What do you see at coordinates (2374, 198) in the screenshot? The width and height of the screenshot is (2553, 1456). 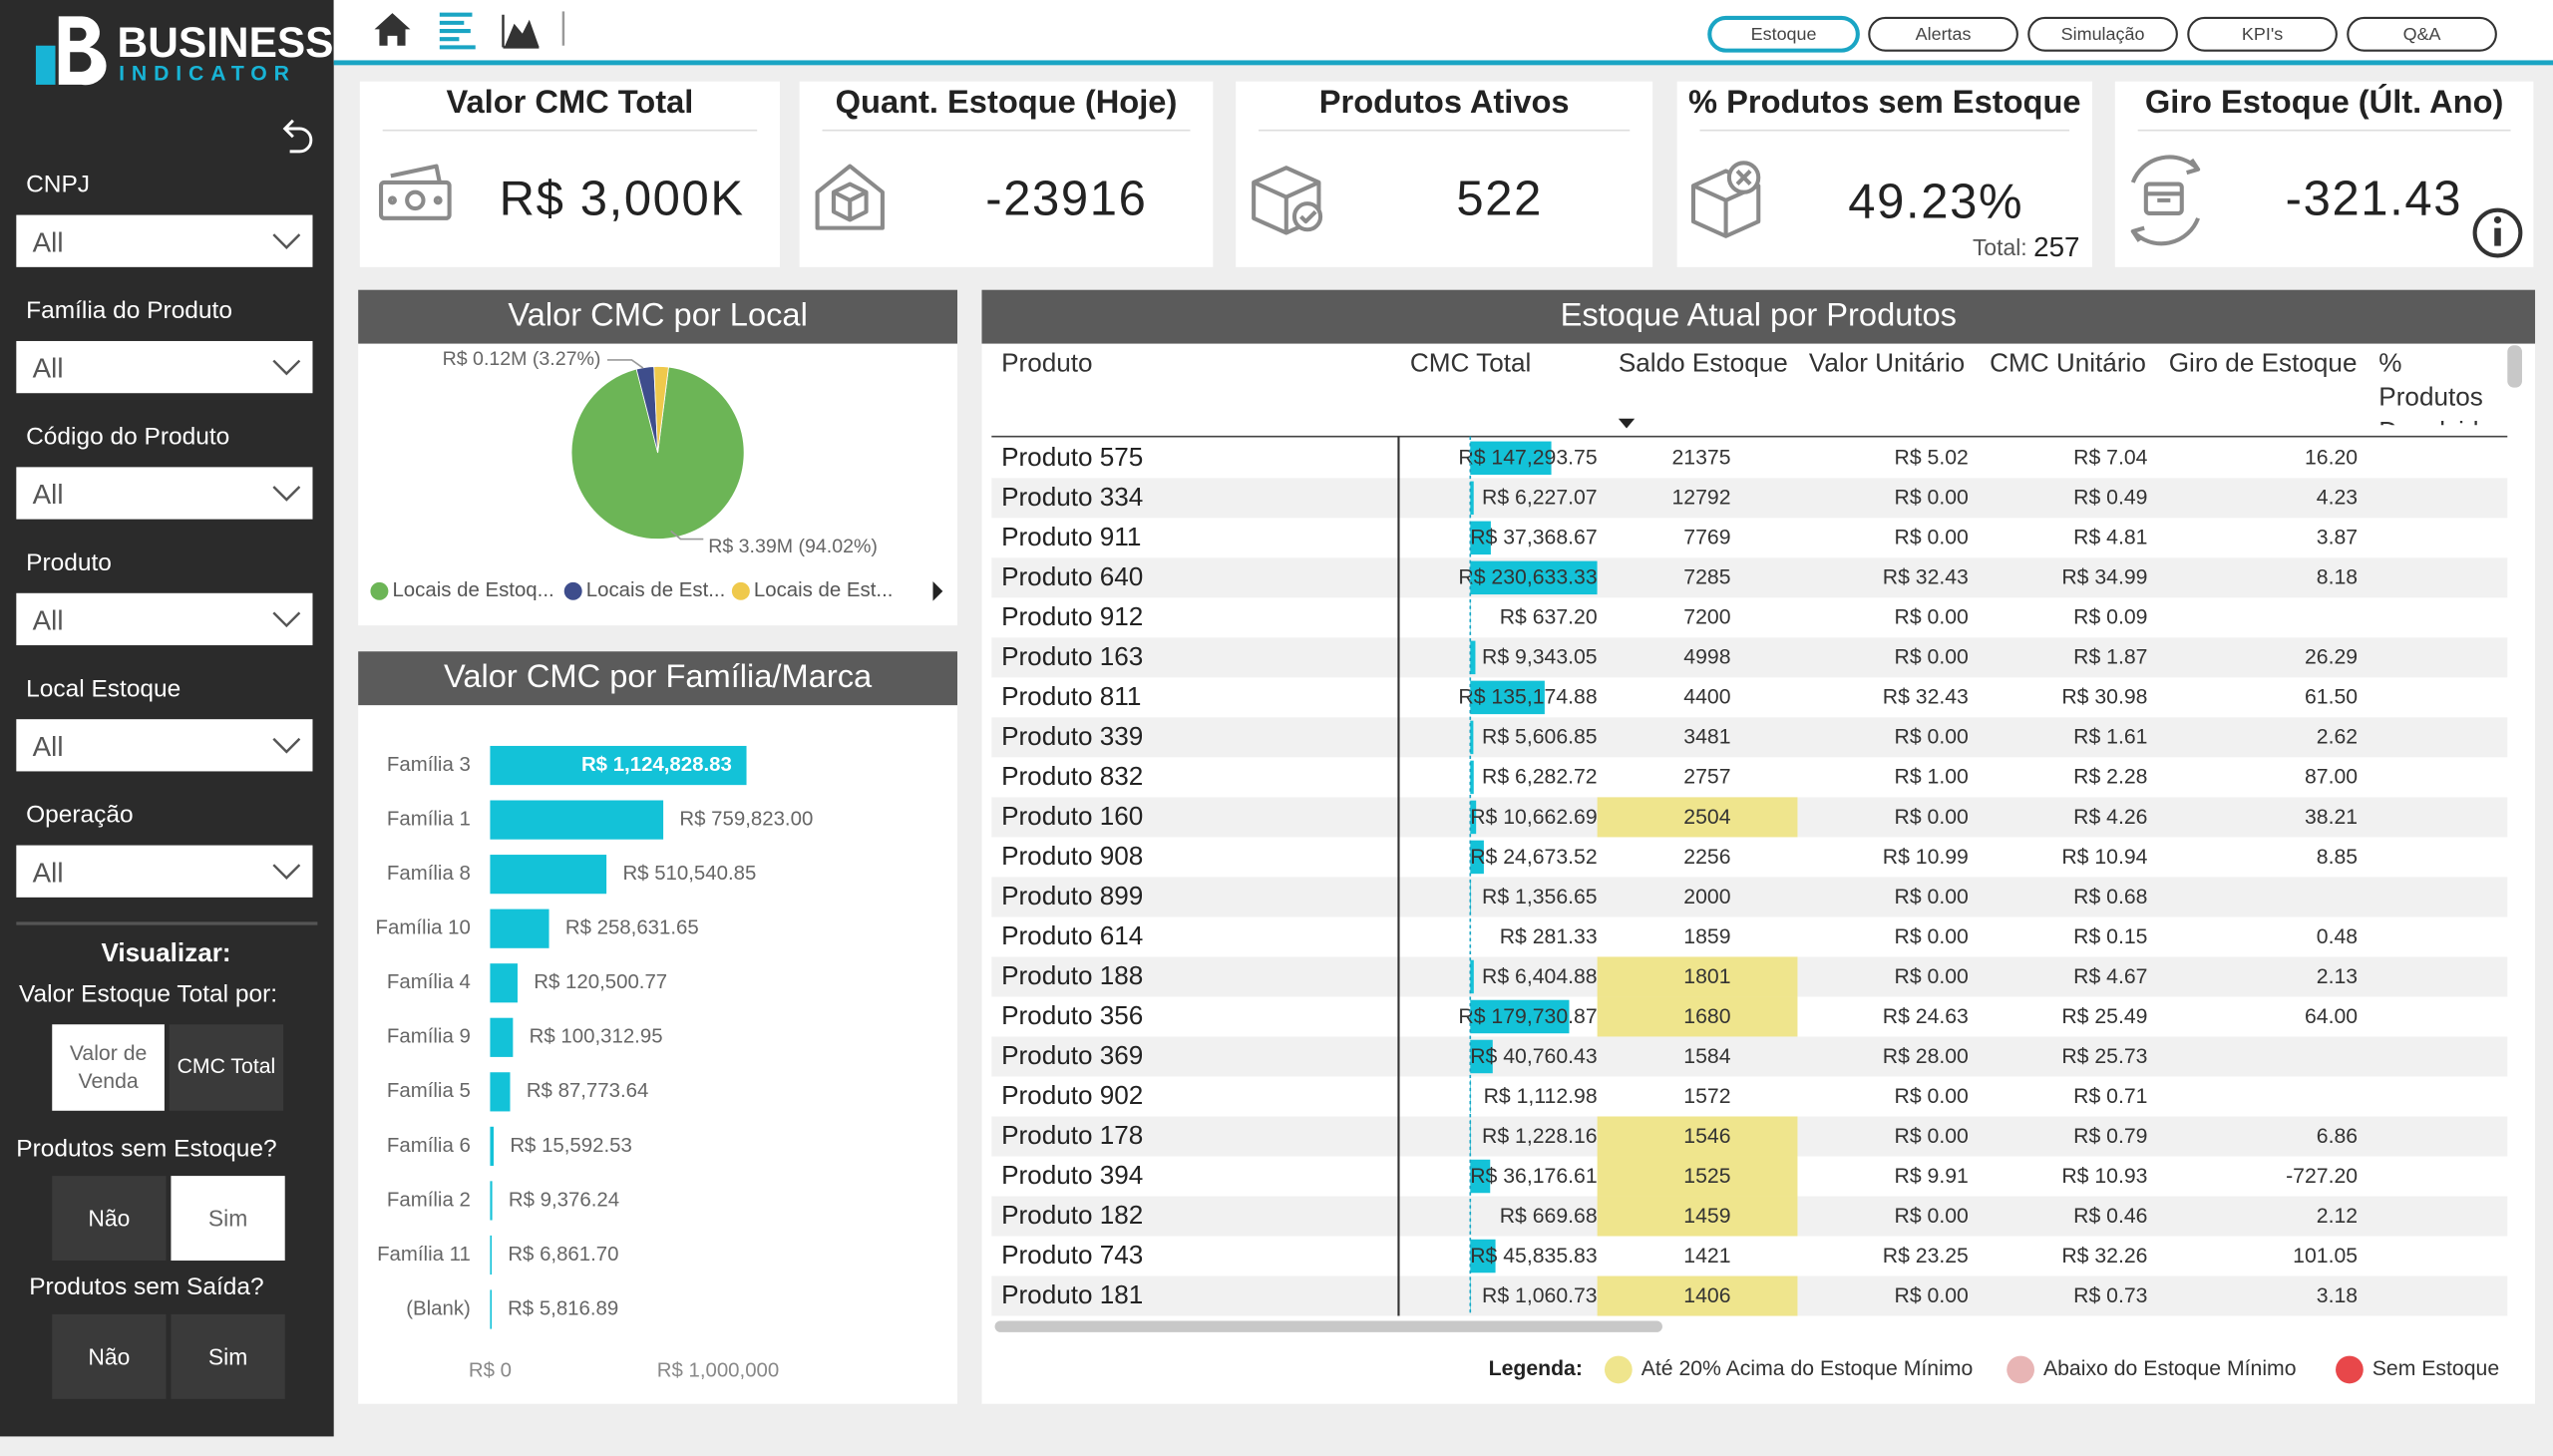 I see `kpi-value: -321.43` at bounding box center [2374, 198].